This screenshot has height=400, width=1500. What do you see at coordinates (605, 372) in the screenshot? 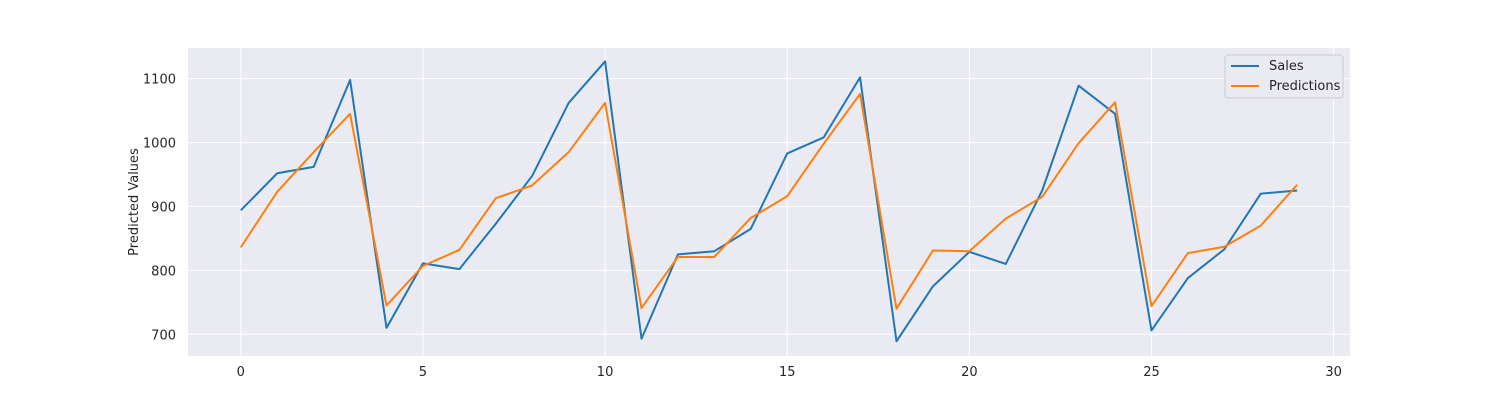
I see `x-tick-label: 10` at bounding box center [605, 372].